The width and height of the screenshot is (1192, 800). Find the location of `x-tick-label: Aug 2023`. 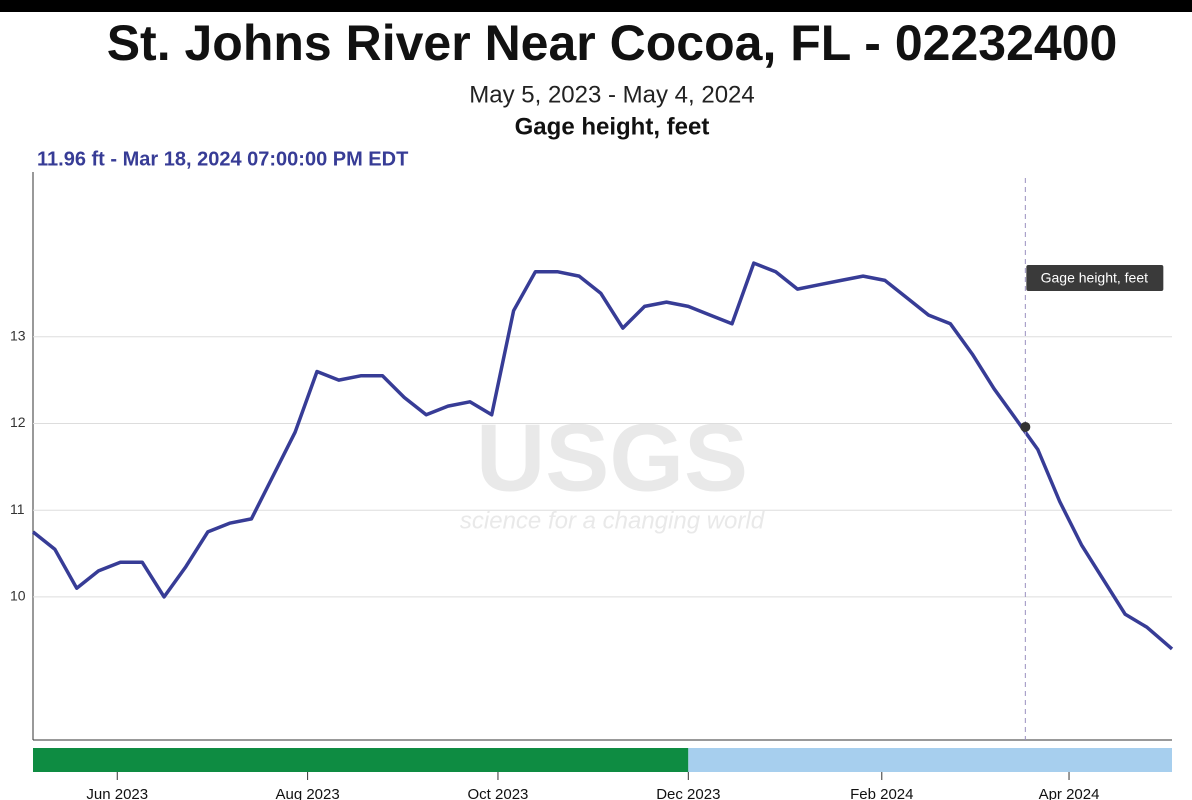

x-tick-label: Aug 2023 is located at coordinates (307, 793).